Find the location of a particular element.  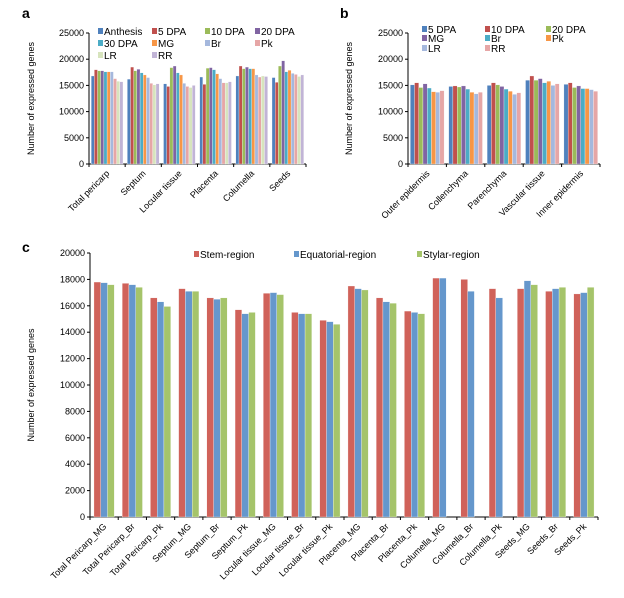

legend-label: 5 DPA is located at coordinates (172, 32).